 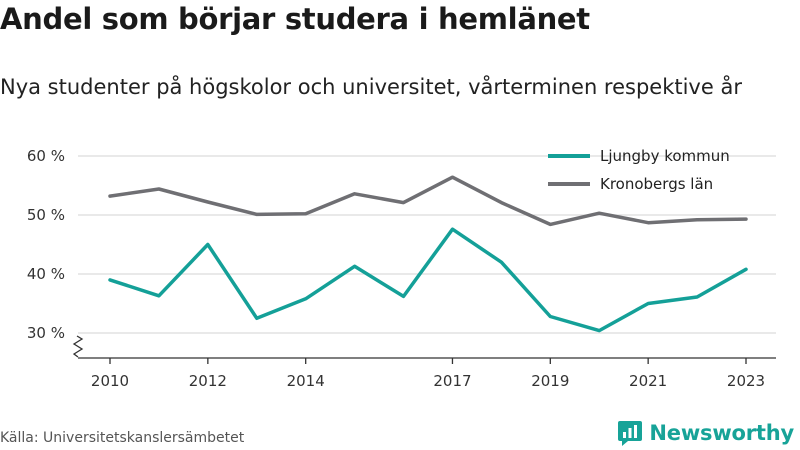 What do you see at coordinates (46, 215) in the screenshot?
I see `y-tick-label: 50 %` at bounding box center [46, 215].